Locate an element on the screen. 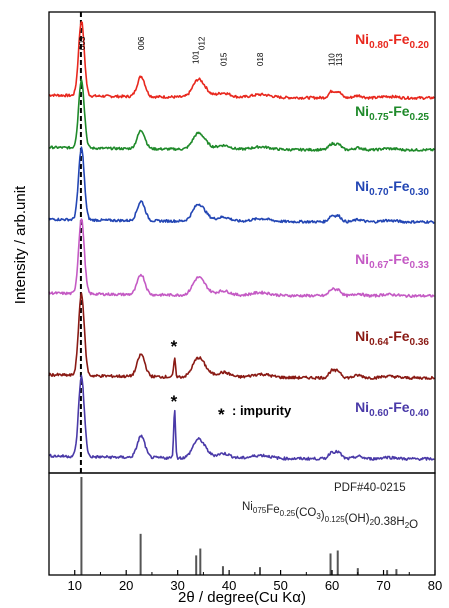 The width and height of the screenshot is (449, 608). series-label: Ni0.64-Fe0.36 is located at coordinates (392, 338).